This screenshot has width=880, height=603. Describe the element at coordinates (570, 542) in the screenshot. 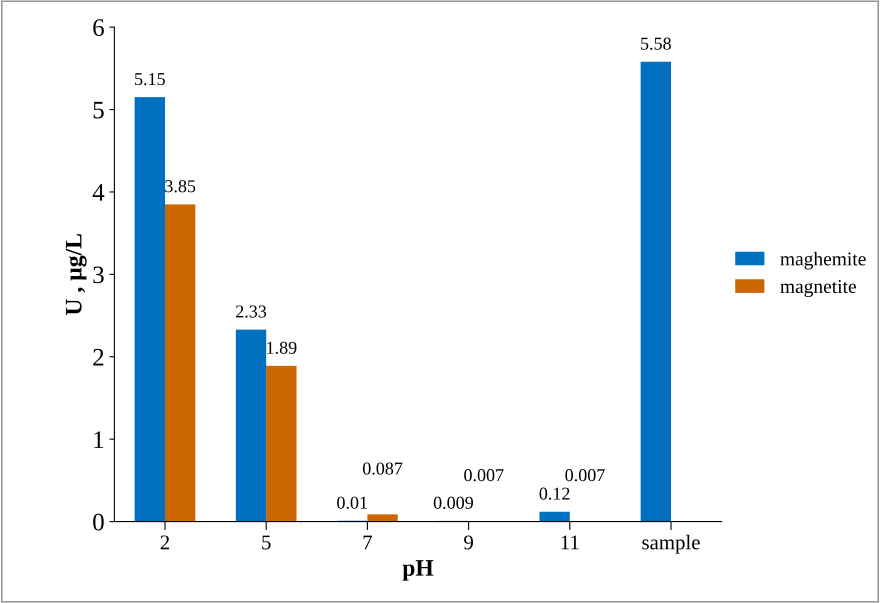

I see `x-tick-label: 11` at that location.